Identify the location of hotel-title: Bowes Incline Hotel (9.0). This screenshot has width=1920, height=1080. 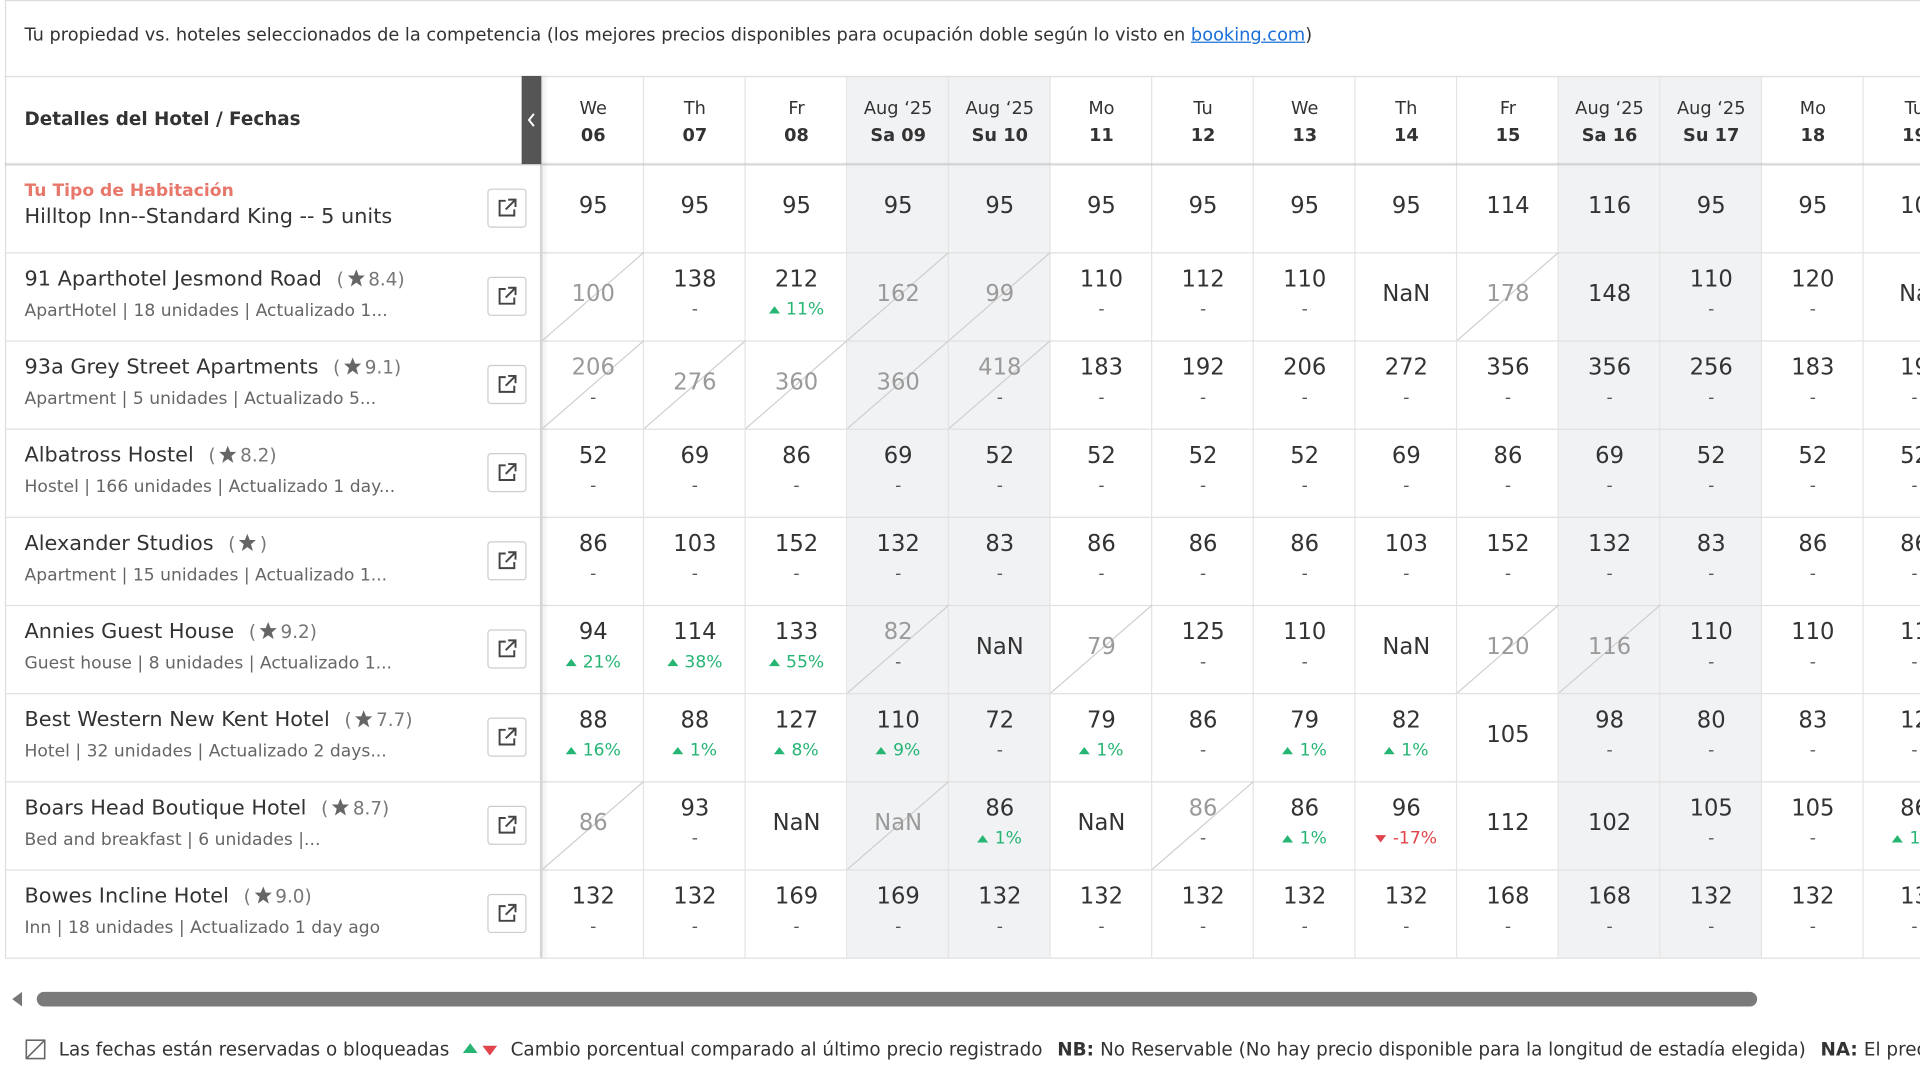
(167, 896).